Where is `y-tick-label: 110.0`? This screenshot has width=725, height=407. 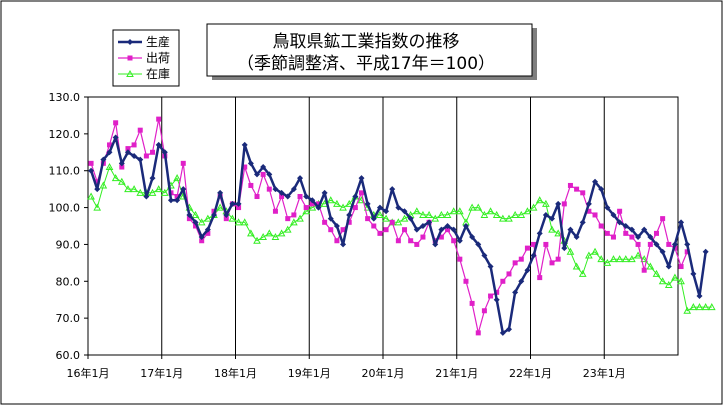 y-tick-label: 110.0 is located at coordinates (65, 171).